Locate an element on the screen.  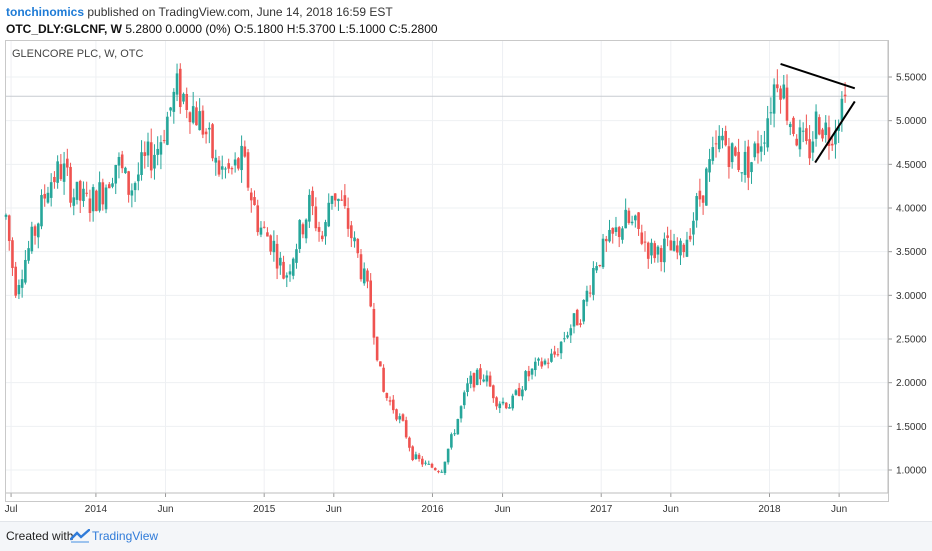
x-tick-label: Jun is located at coordinates (839, 509).